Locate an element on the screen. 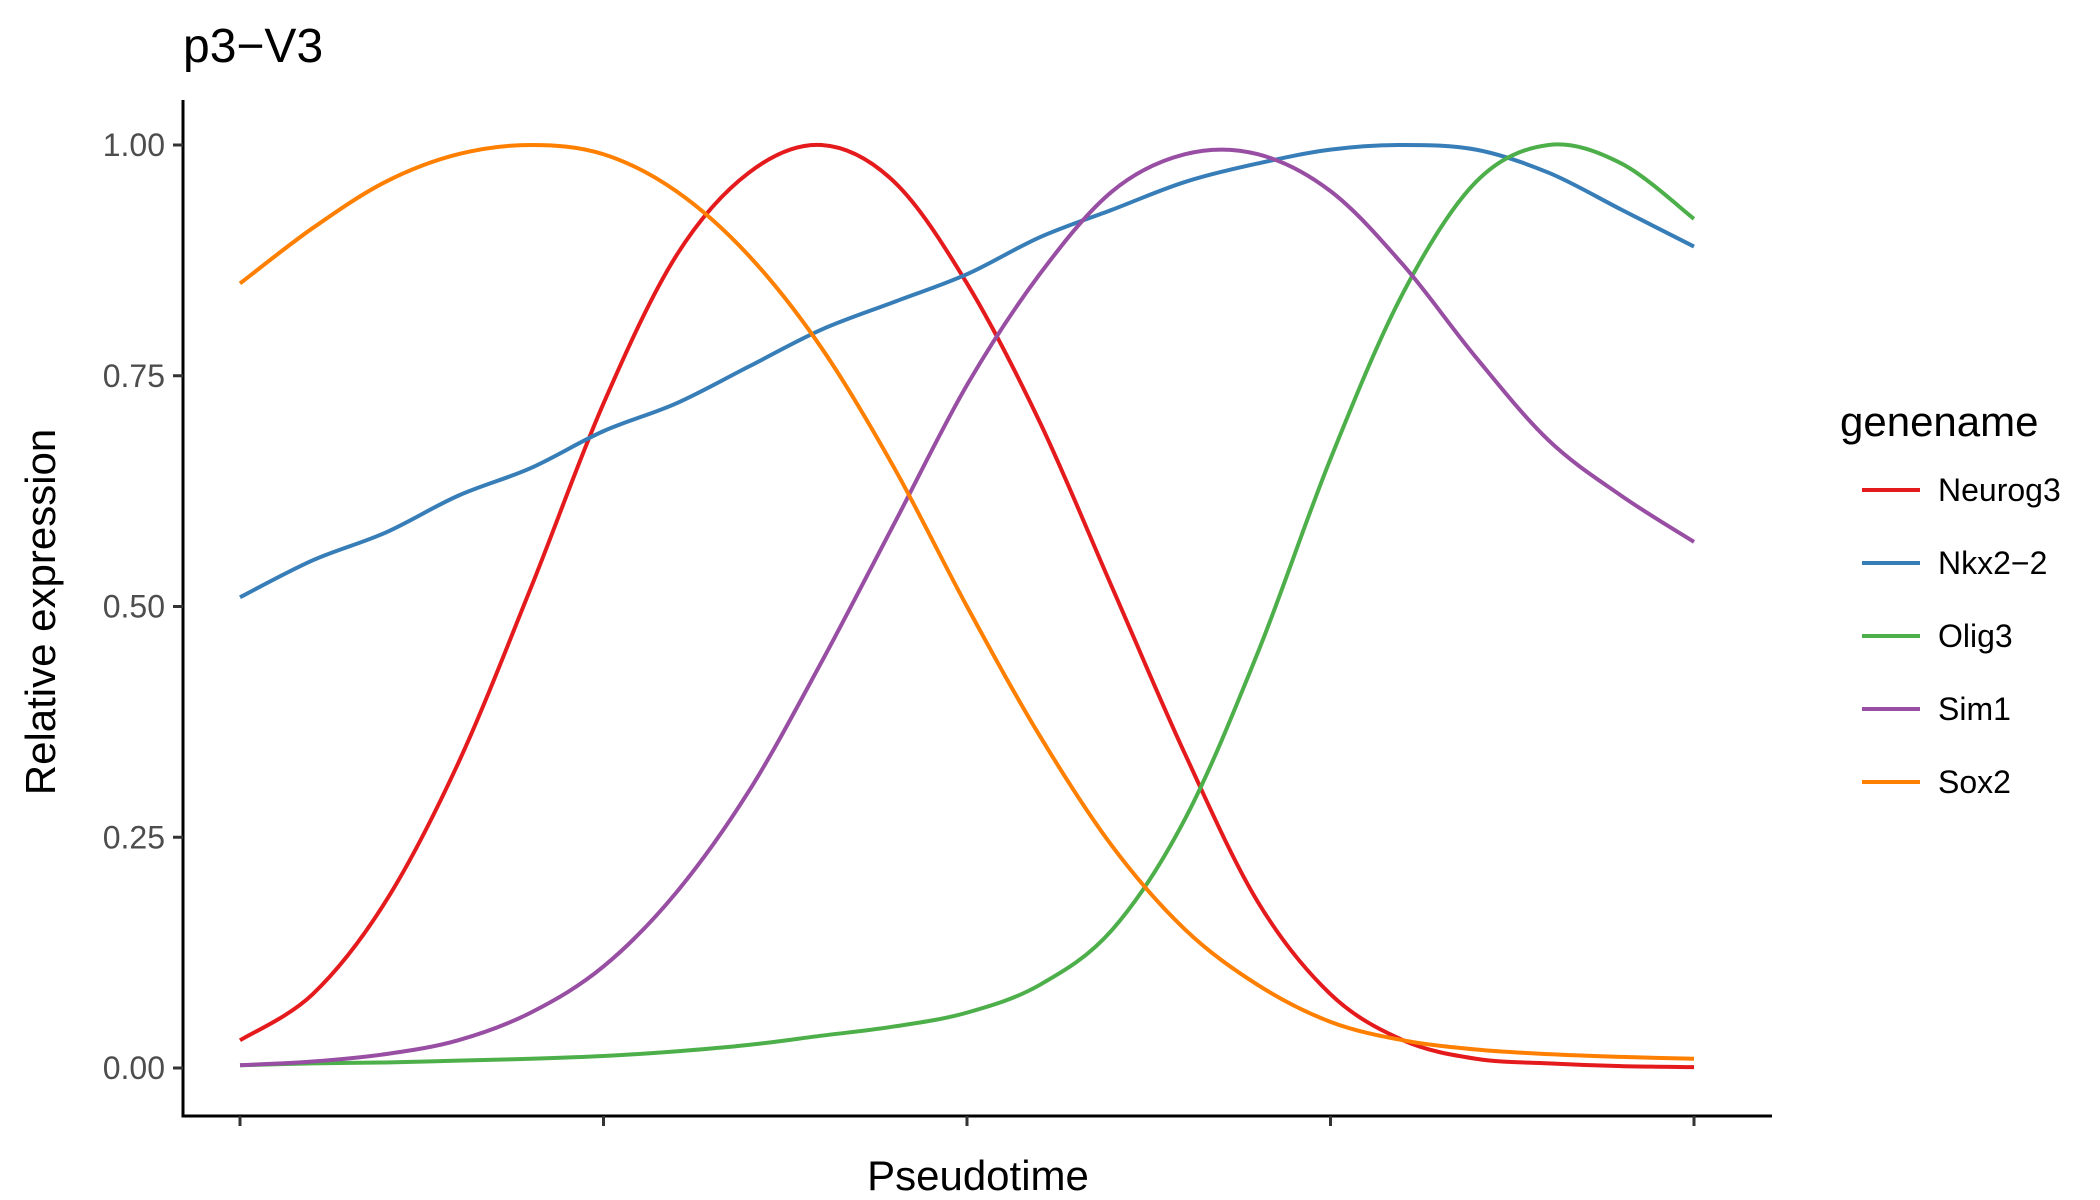 The width and height of the screenshot is (2100, 1200). y-tick-label-3: 0.75 is located at coordinates (134, 376).